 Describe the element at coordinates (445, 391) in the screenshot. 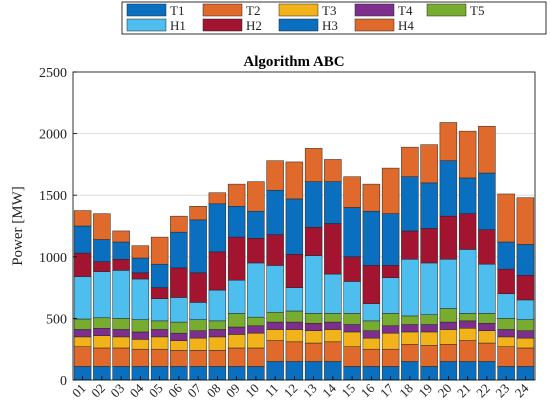

I see `x-tick-label-20: 20` at that location.